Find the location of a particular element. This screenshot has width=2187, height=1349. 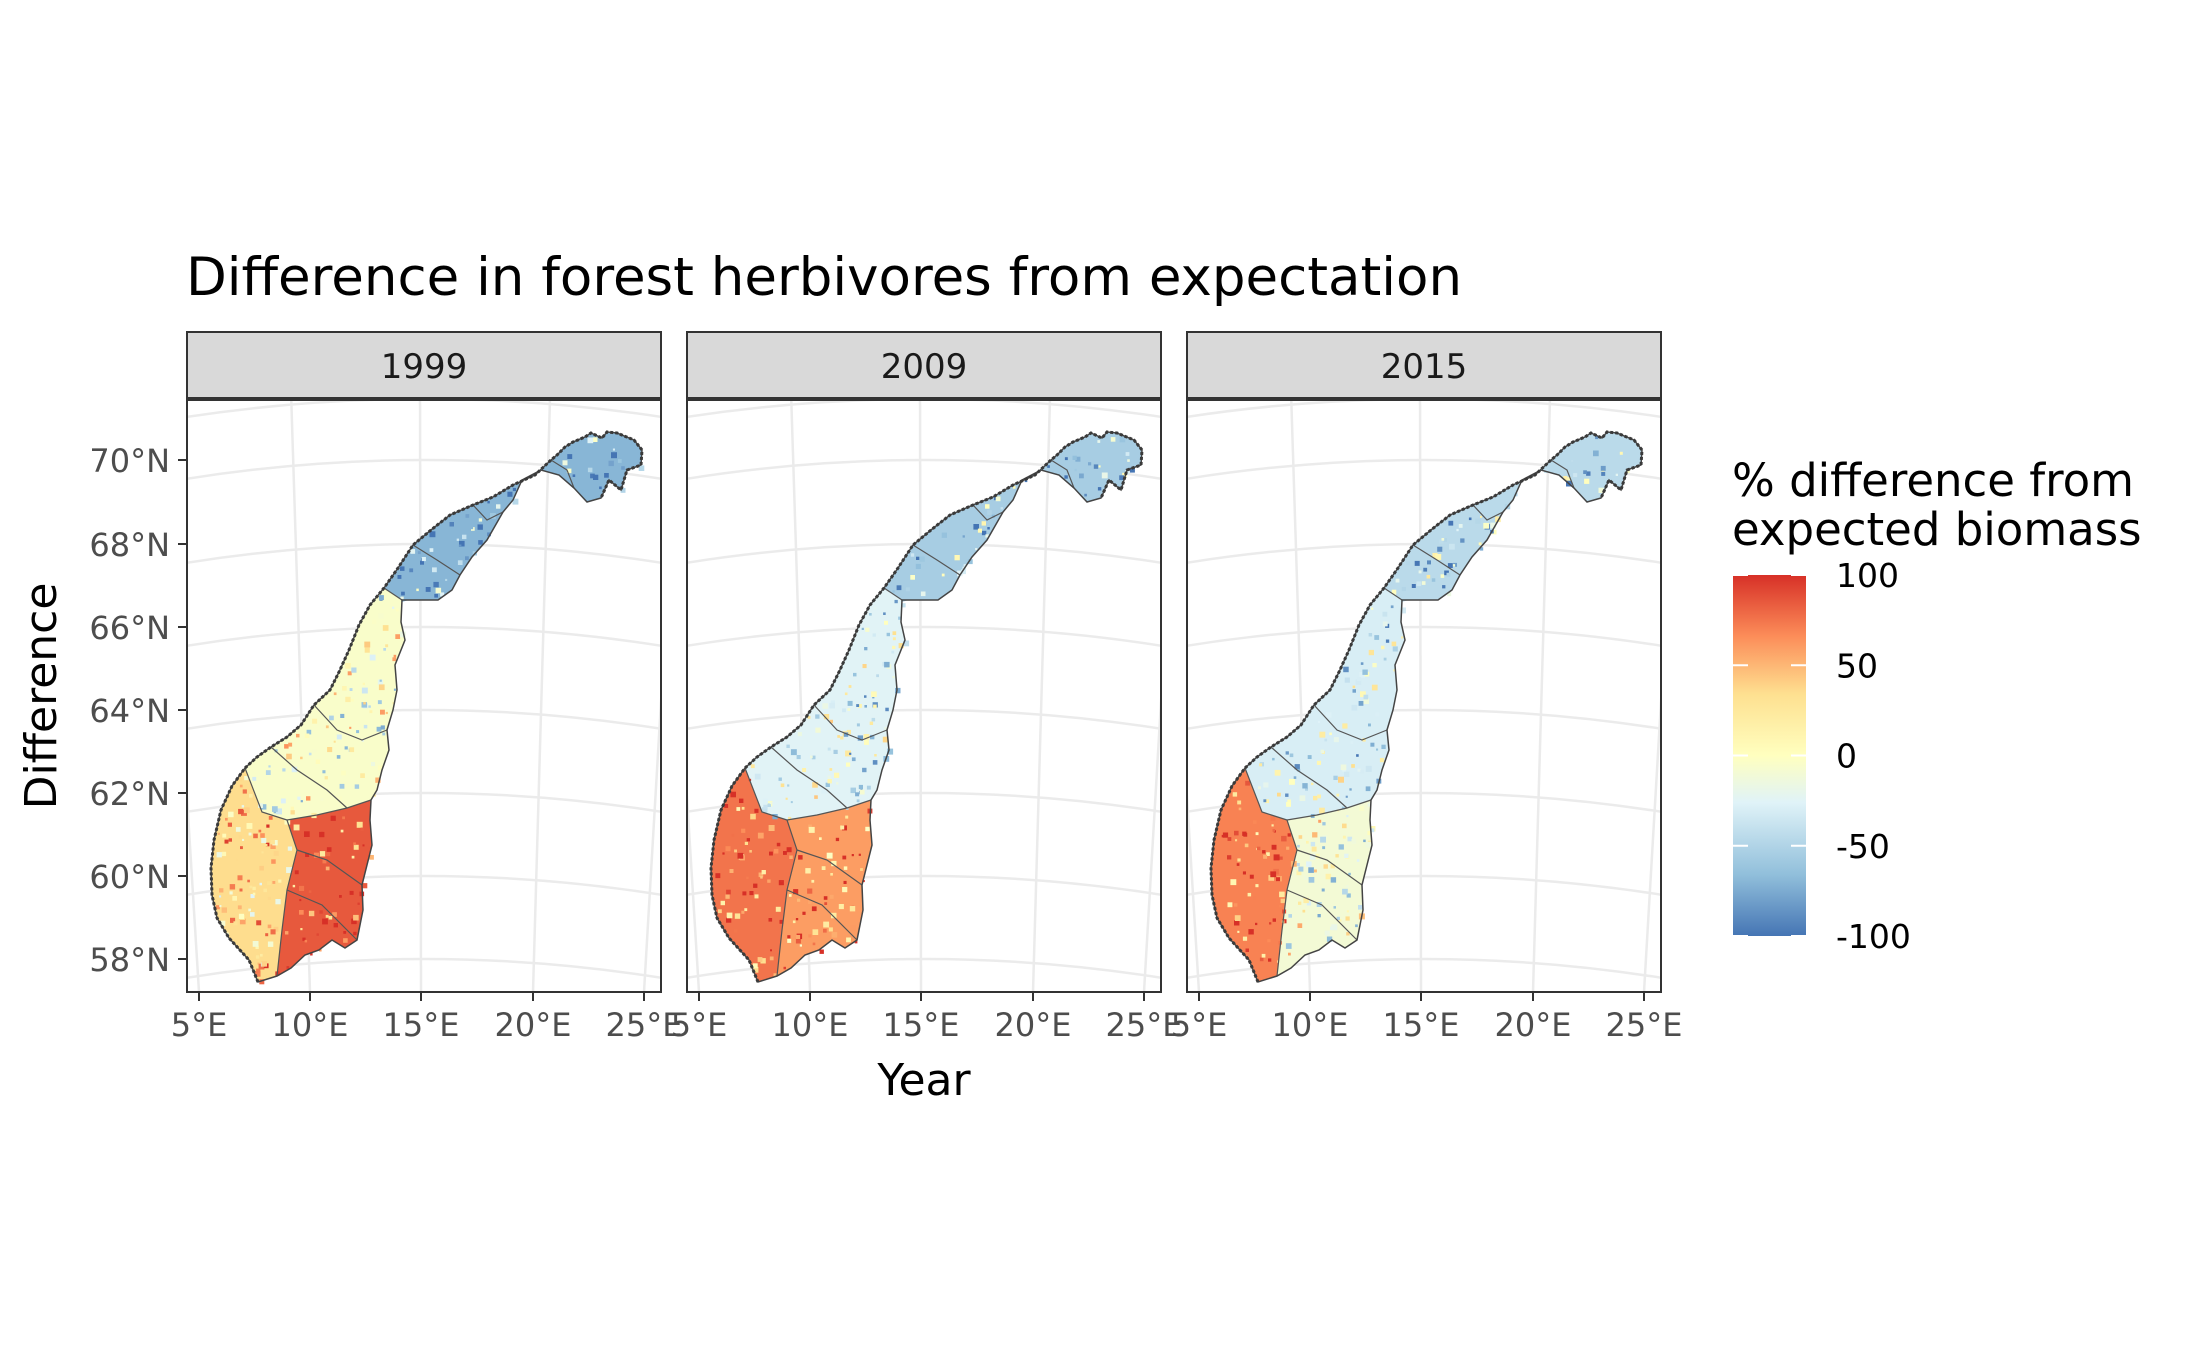

legend-breaks: 100 50 0 -50 -100 is located at coordinates (1822, 756).